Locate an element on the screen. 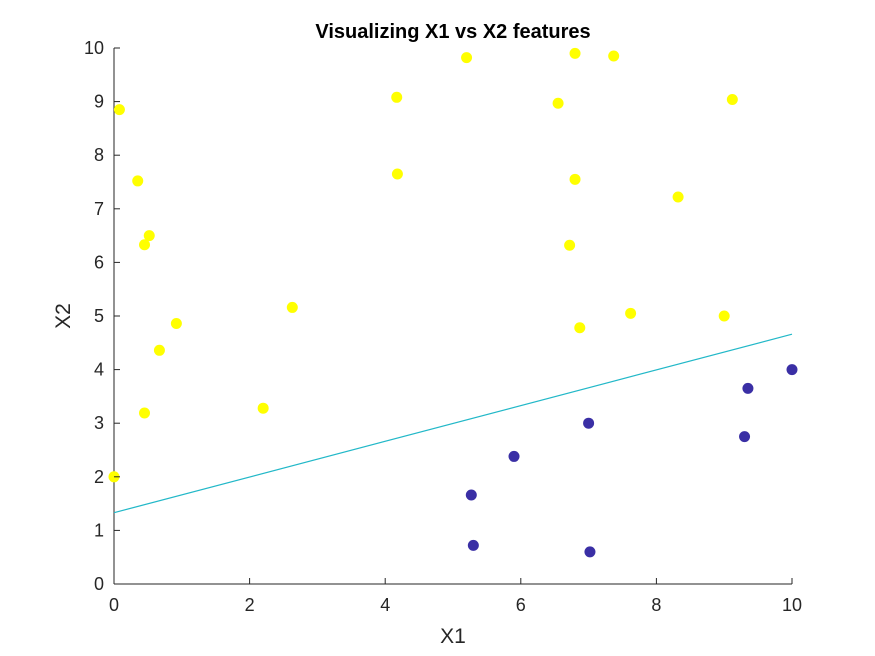  x-tick-label: 2 is located at coordinates (250, 605).